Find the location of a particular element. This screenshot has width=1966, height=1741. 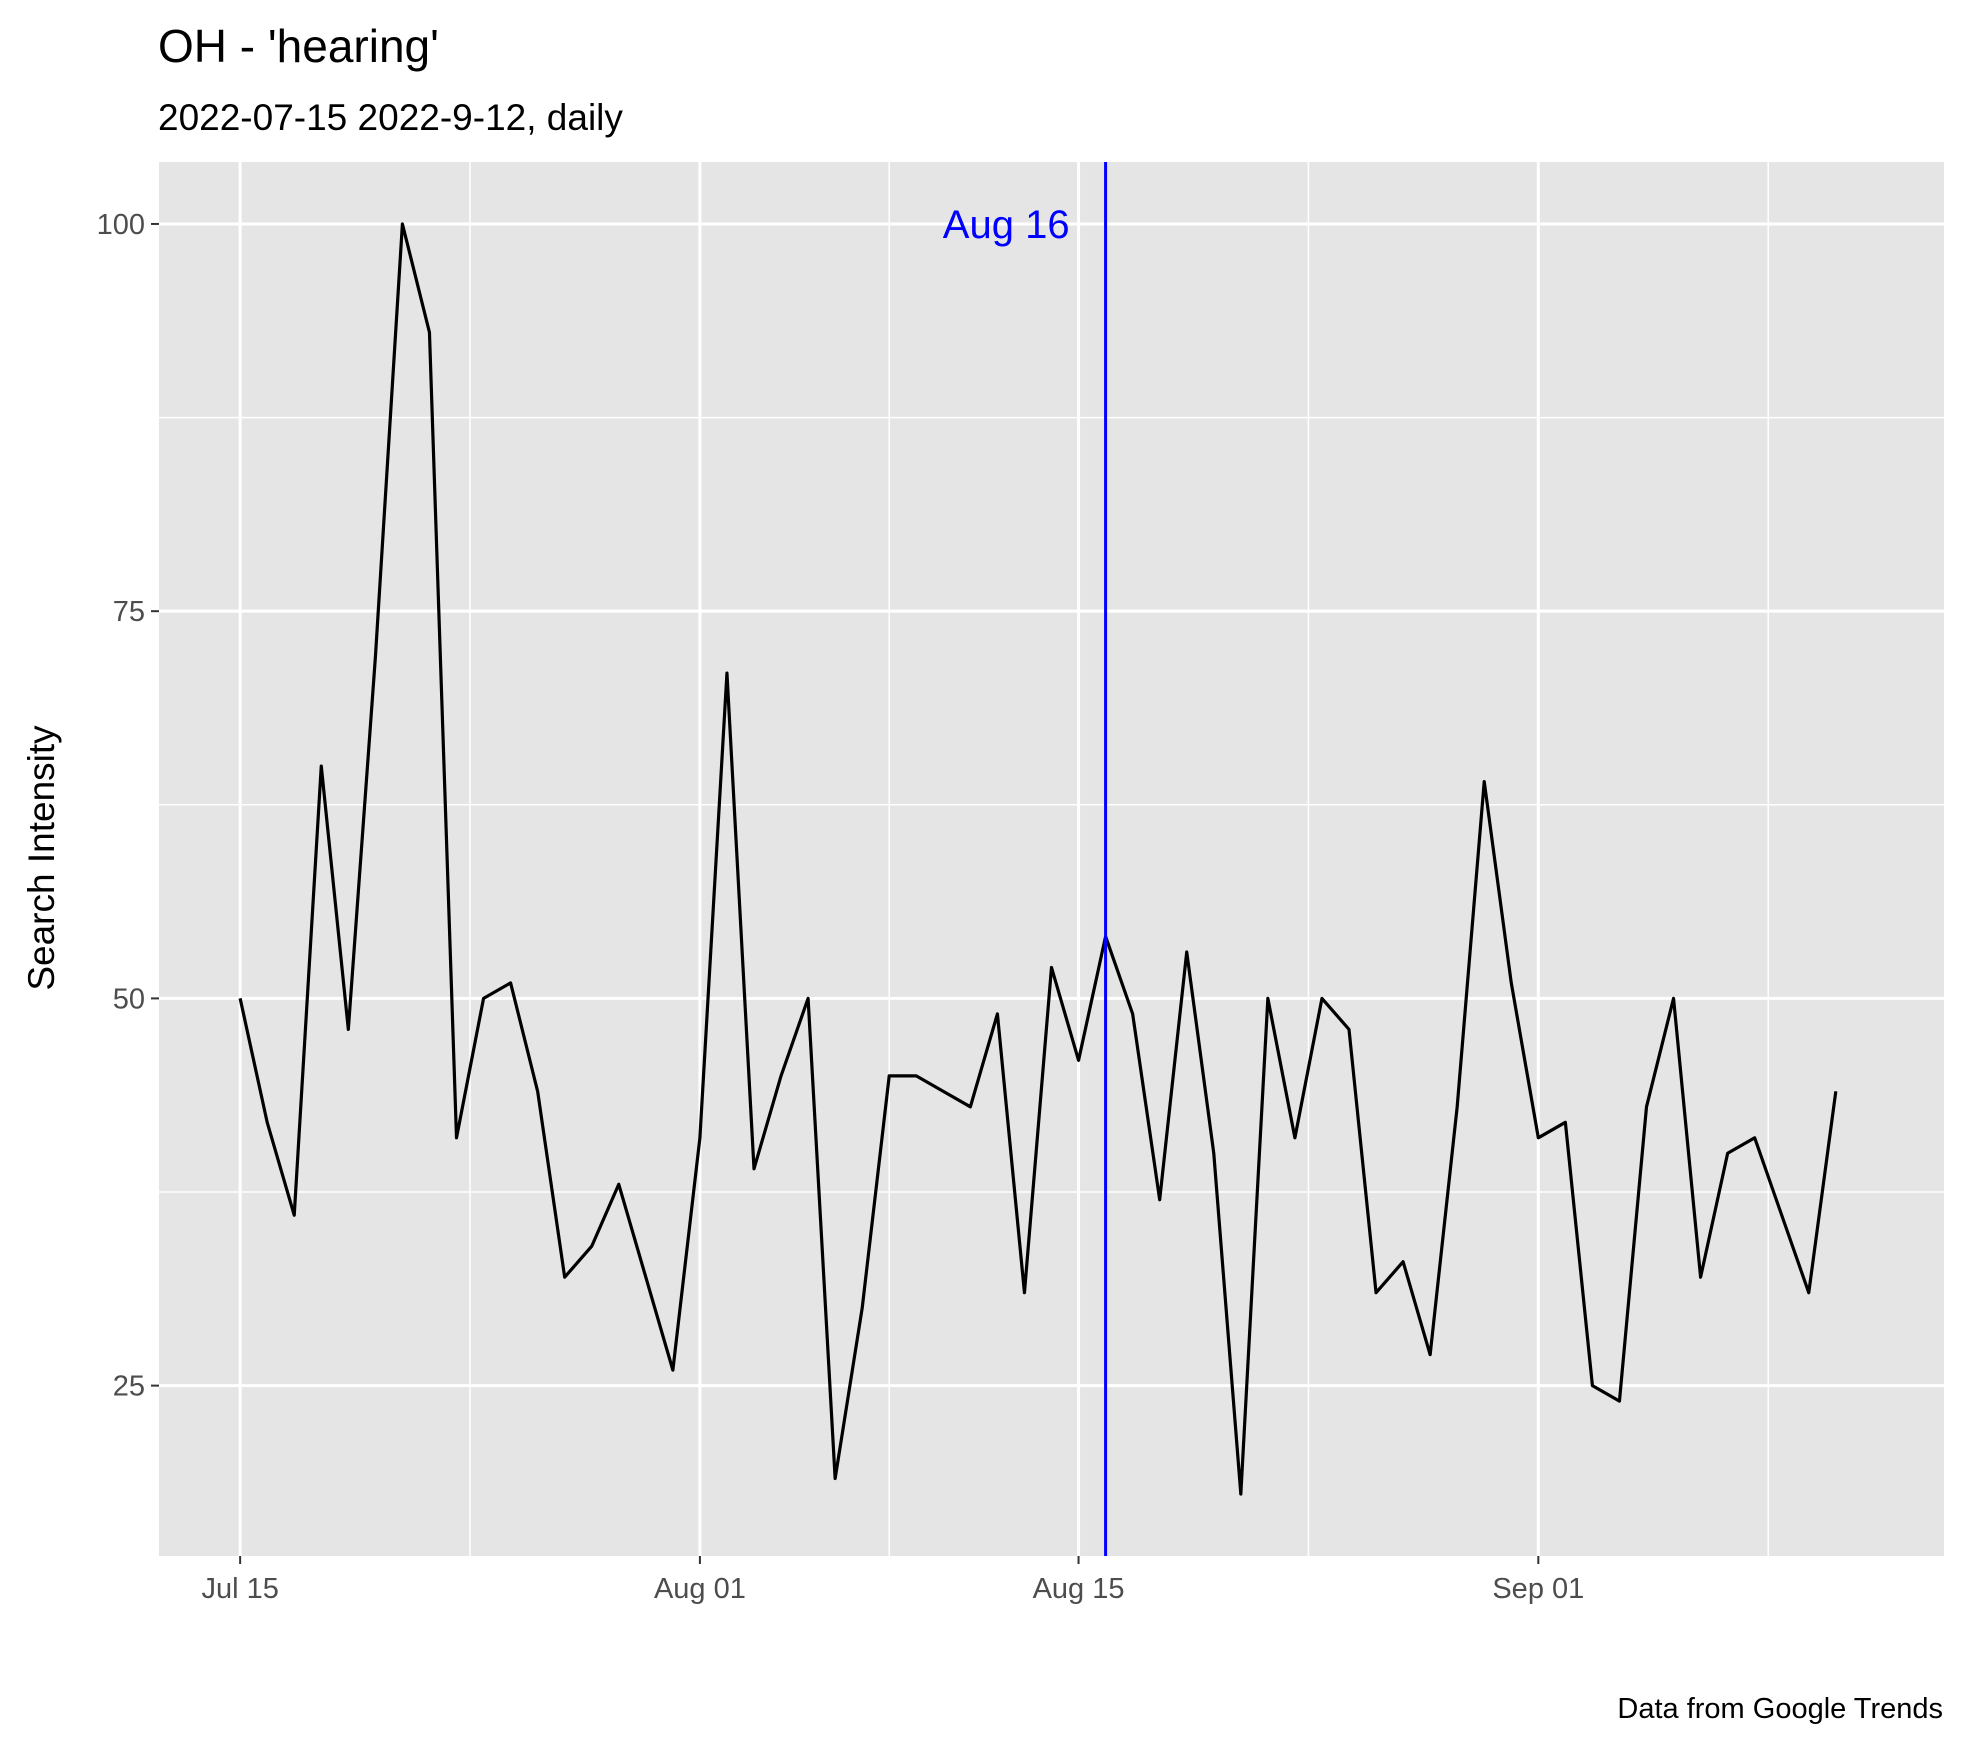

y-tick-label: 100 is located at coordinates (121, 225).